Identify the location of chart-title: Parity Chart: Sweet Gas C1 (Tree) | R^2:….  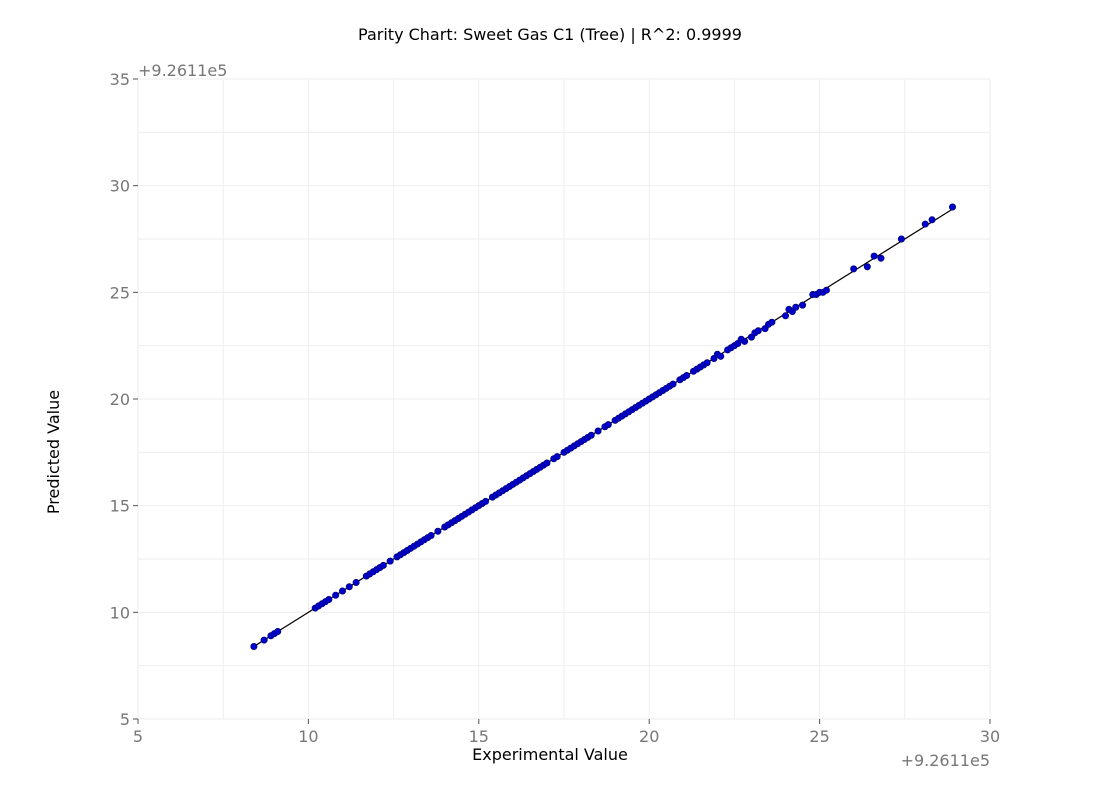
(550, 34).